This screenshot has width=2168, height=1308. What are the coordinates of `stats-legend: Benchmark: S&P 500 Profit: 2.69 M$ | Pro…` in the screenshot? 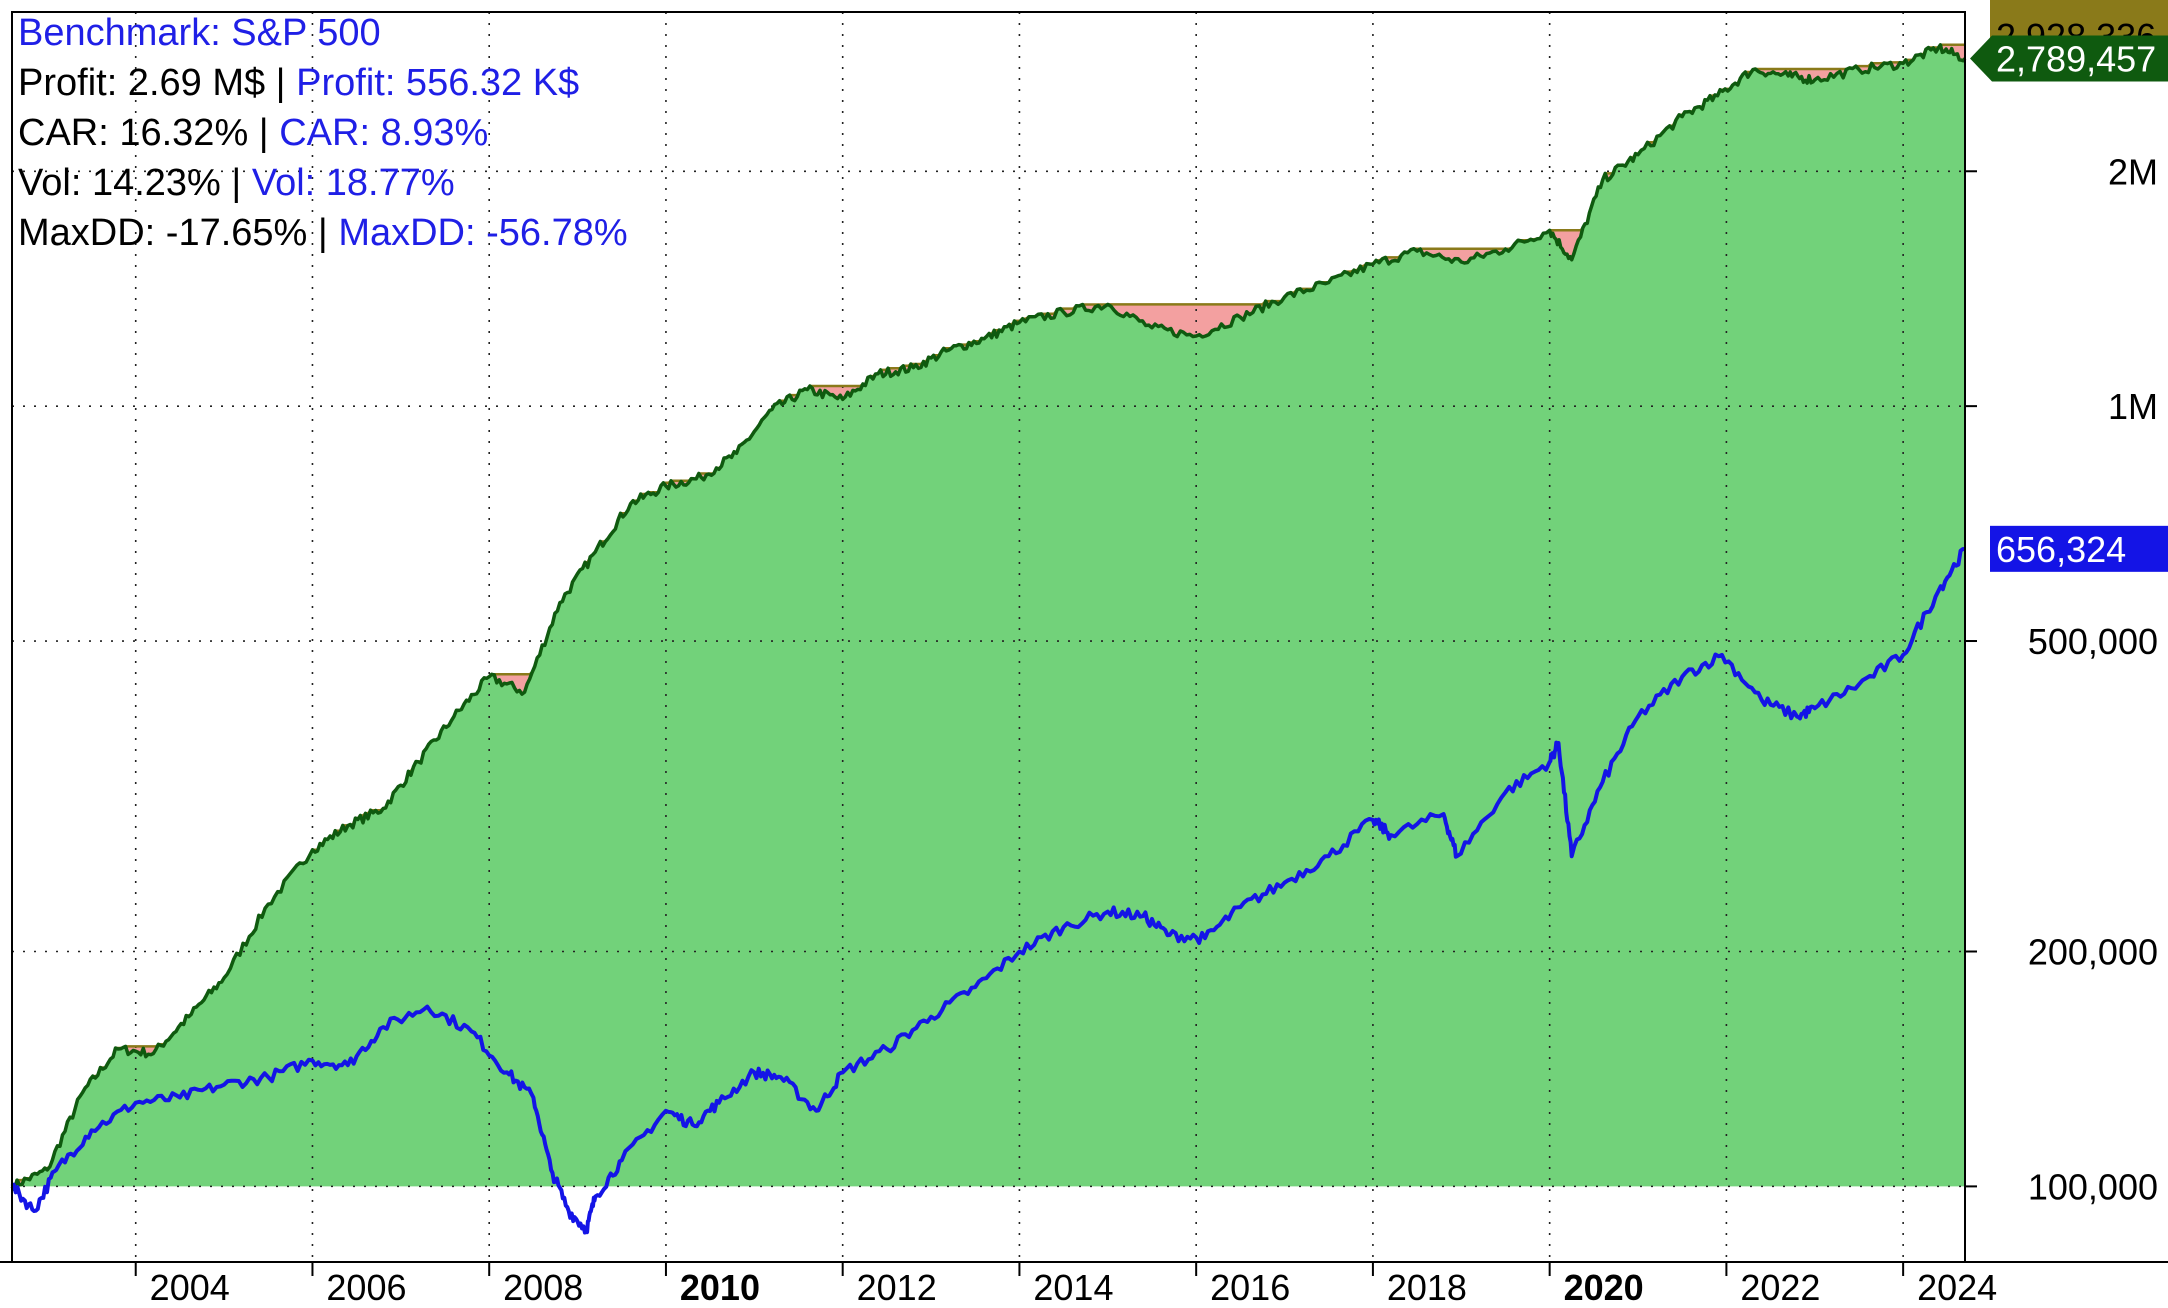 It's located at (323, 133).